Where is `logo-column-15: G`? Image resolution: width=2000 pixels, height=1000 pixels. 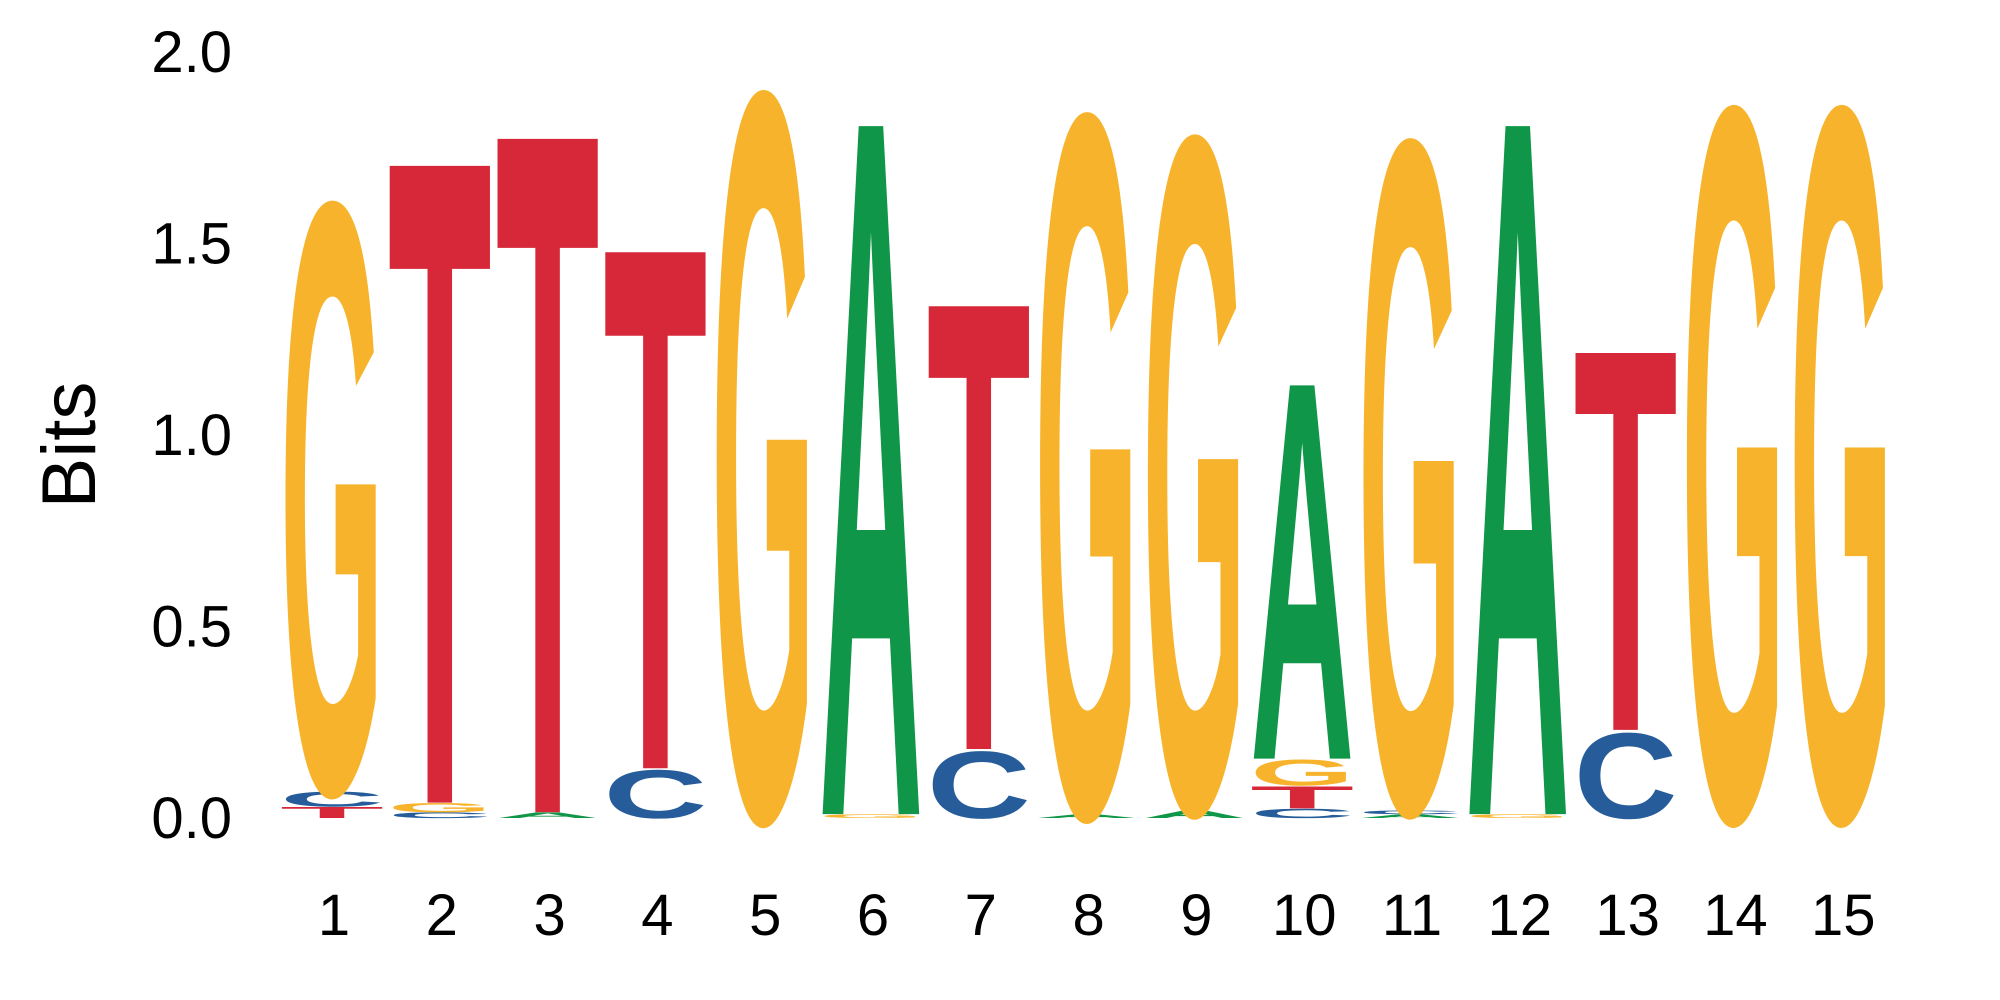 logo-column-15: G is located at coordinates (1841, 500).